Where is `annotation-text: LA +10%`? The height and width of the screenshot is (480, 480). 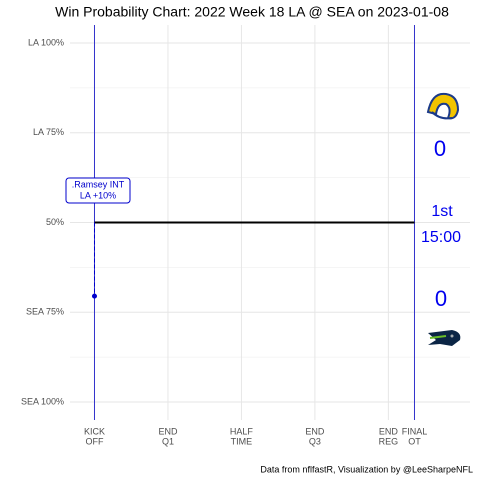
annotation-text: LA +10% is located at coordinates (98, 195).